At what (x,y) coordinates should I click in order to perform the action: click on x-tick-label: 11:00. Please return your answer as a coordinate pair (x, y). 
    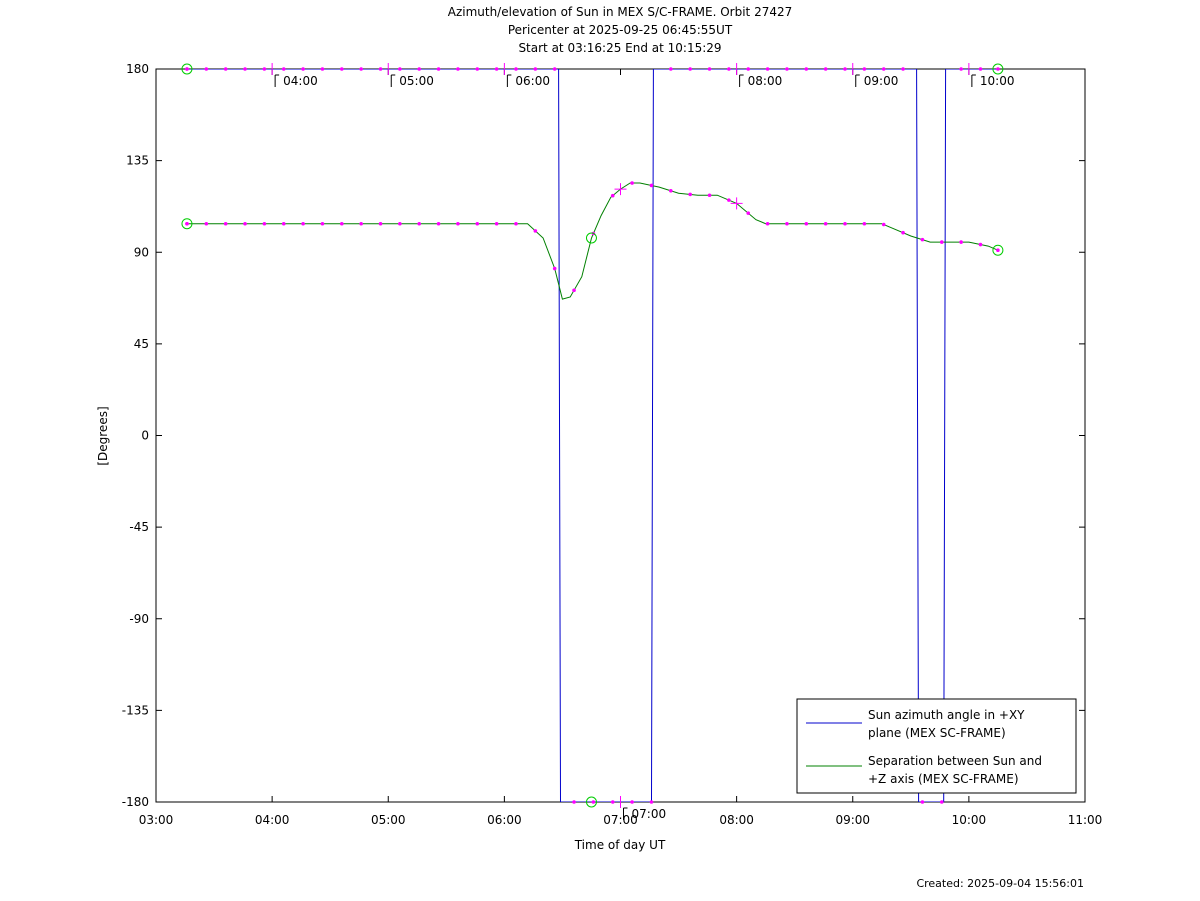
    Looking at the image, I should click on (1085, 820).